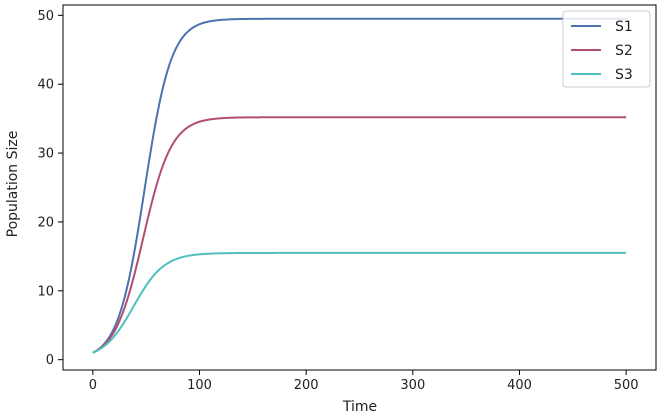 This screenshot has height=415, width=661. Describe the element at coordinates (93, 385) in the screenshot. I see `x-tick-label-0: 0` at that location.